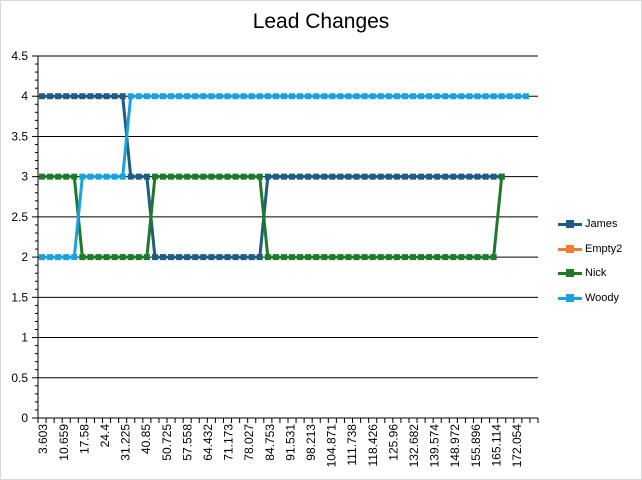 This screenshot has height=480, width=642. I want to click on x-tick-label-22: 165.114, so click(496, 445).